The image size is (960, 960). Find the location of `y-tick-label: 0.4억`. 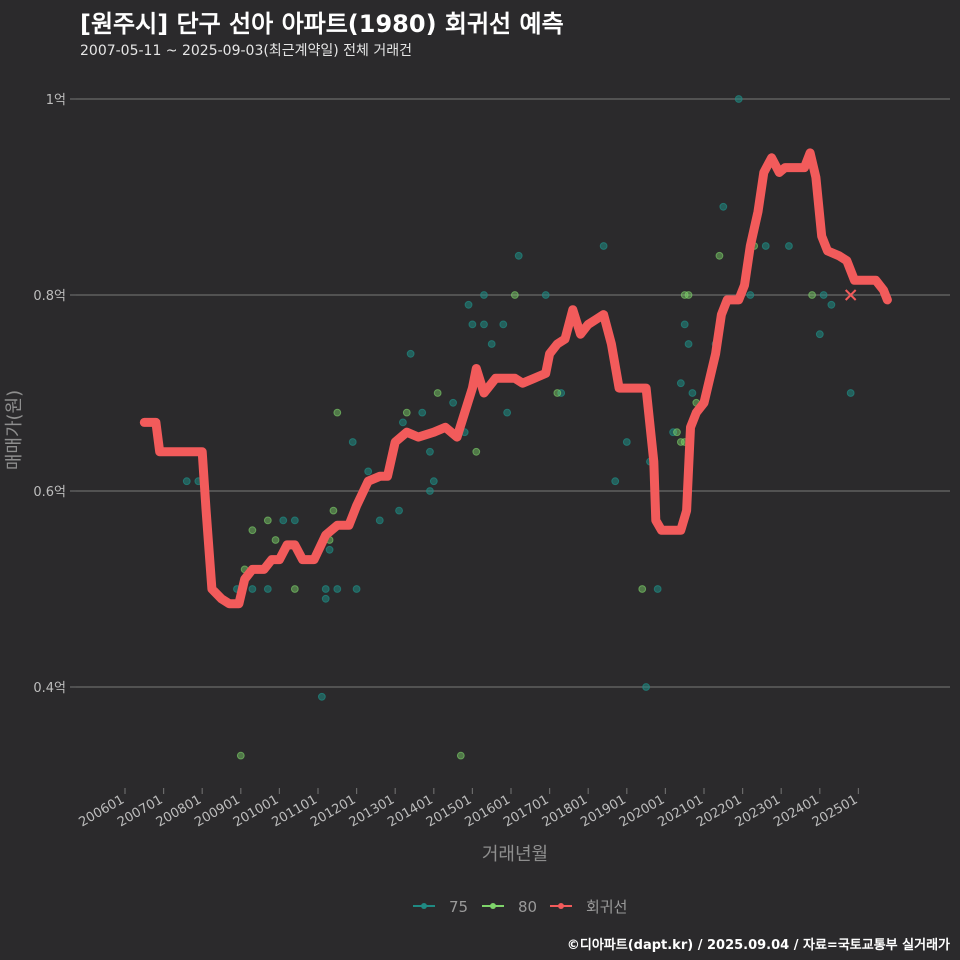

y-tick-label: 0.4억 is located at coordinates (49, 688).